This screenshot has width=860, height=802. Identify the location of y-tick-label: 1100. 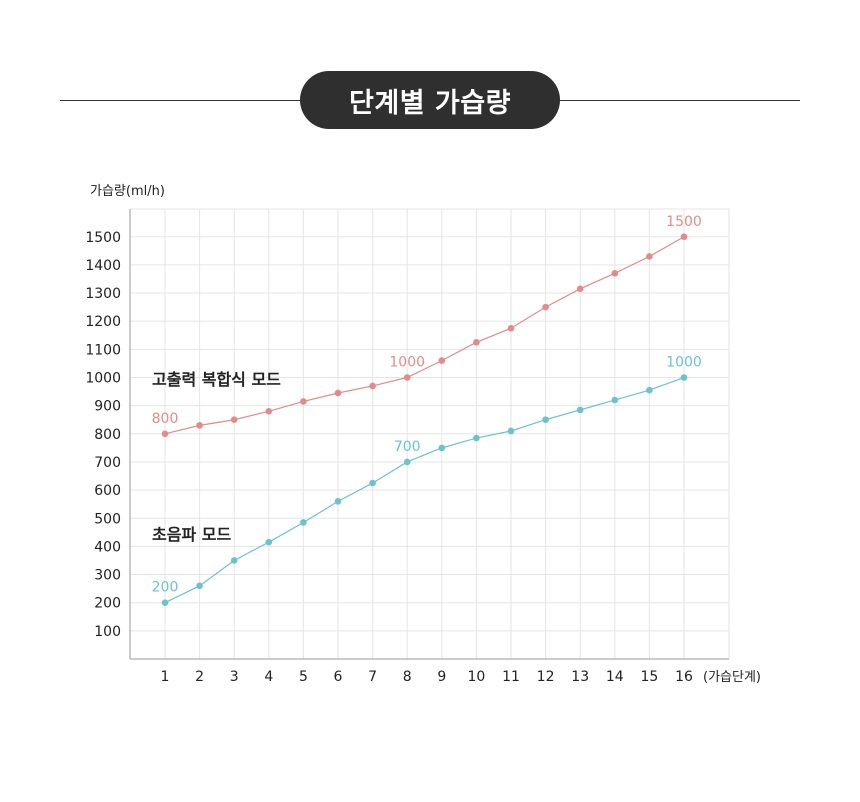
(103, 350).